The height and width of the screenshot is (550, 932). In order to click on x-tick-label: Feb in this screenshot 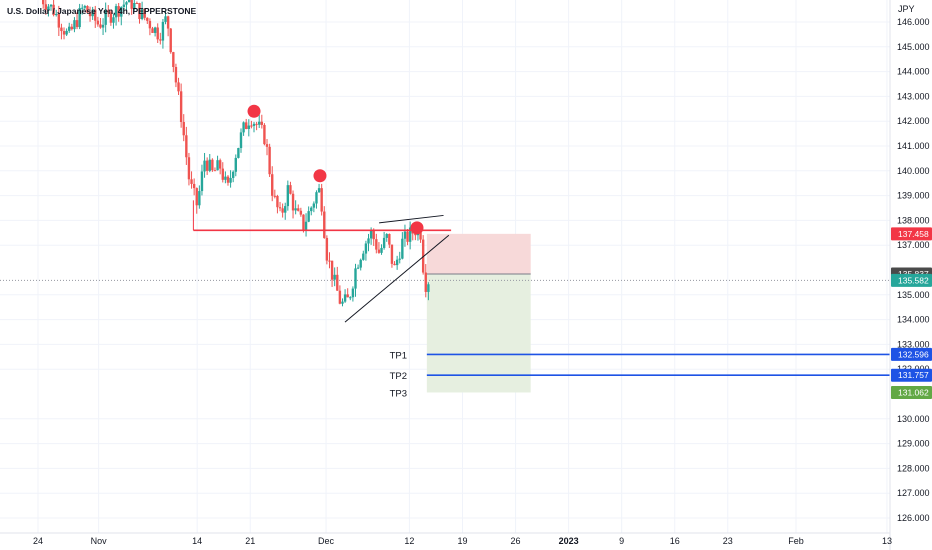, I will do `click(796, 541)`.